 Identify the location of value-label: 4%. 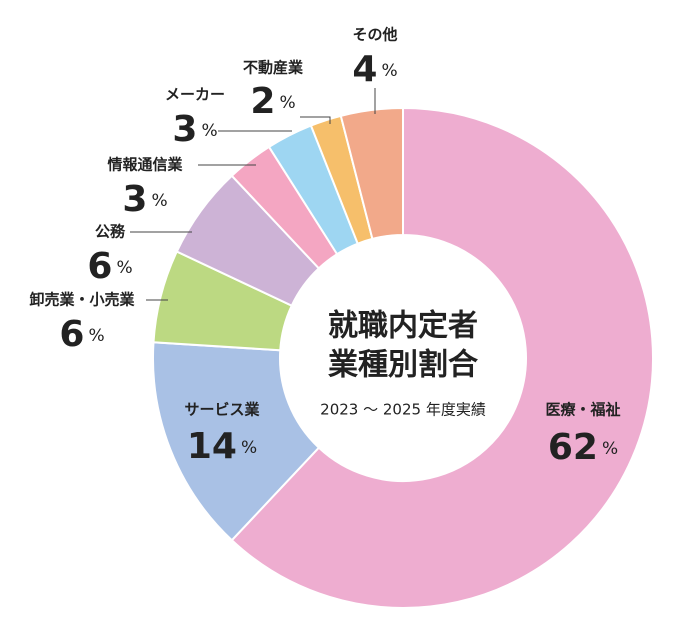
(374, 69).